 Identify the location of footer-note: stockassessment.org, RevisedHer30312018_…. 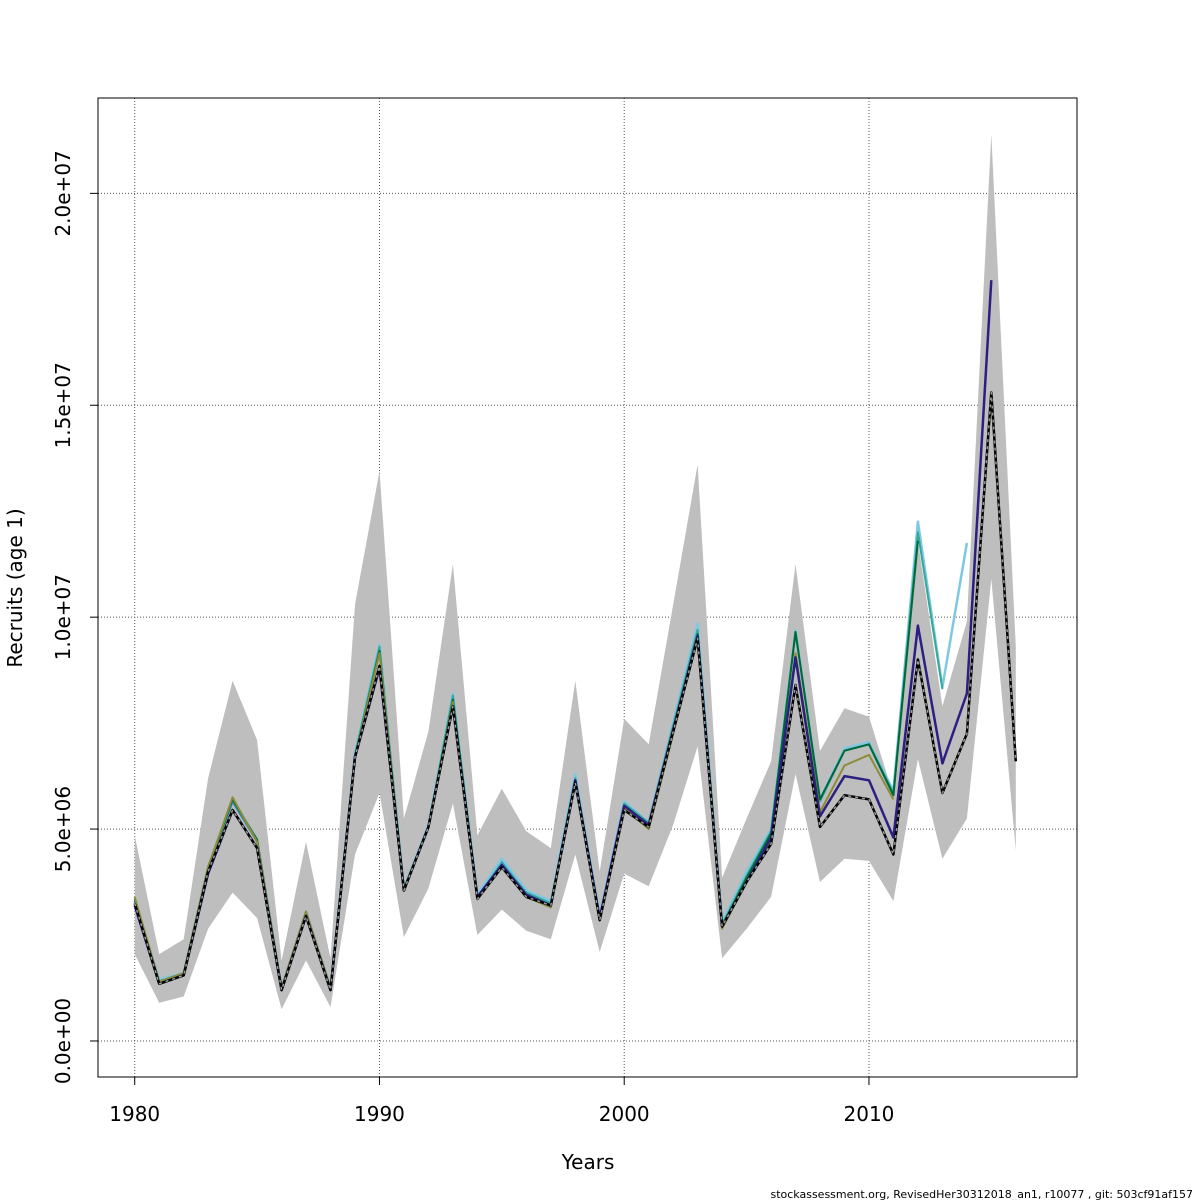
(981, 1194).